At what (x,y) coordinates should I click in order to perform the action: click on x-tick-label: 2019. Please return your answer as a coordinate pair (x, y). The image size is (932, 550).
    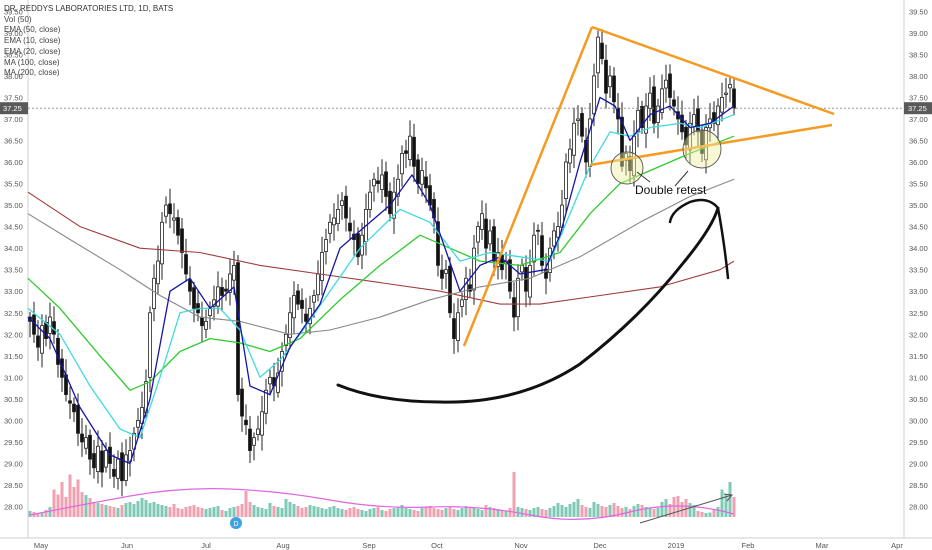
    Looking at the image, I should click on (676, 545).